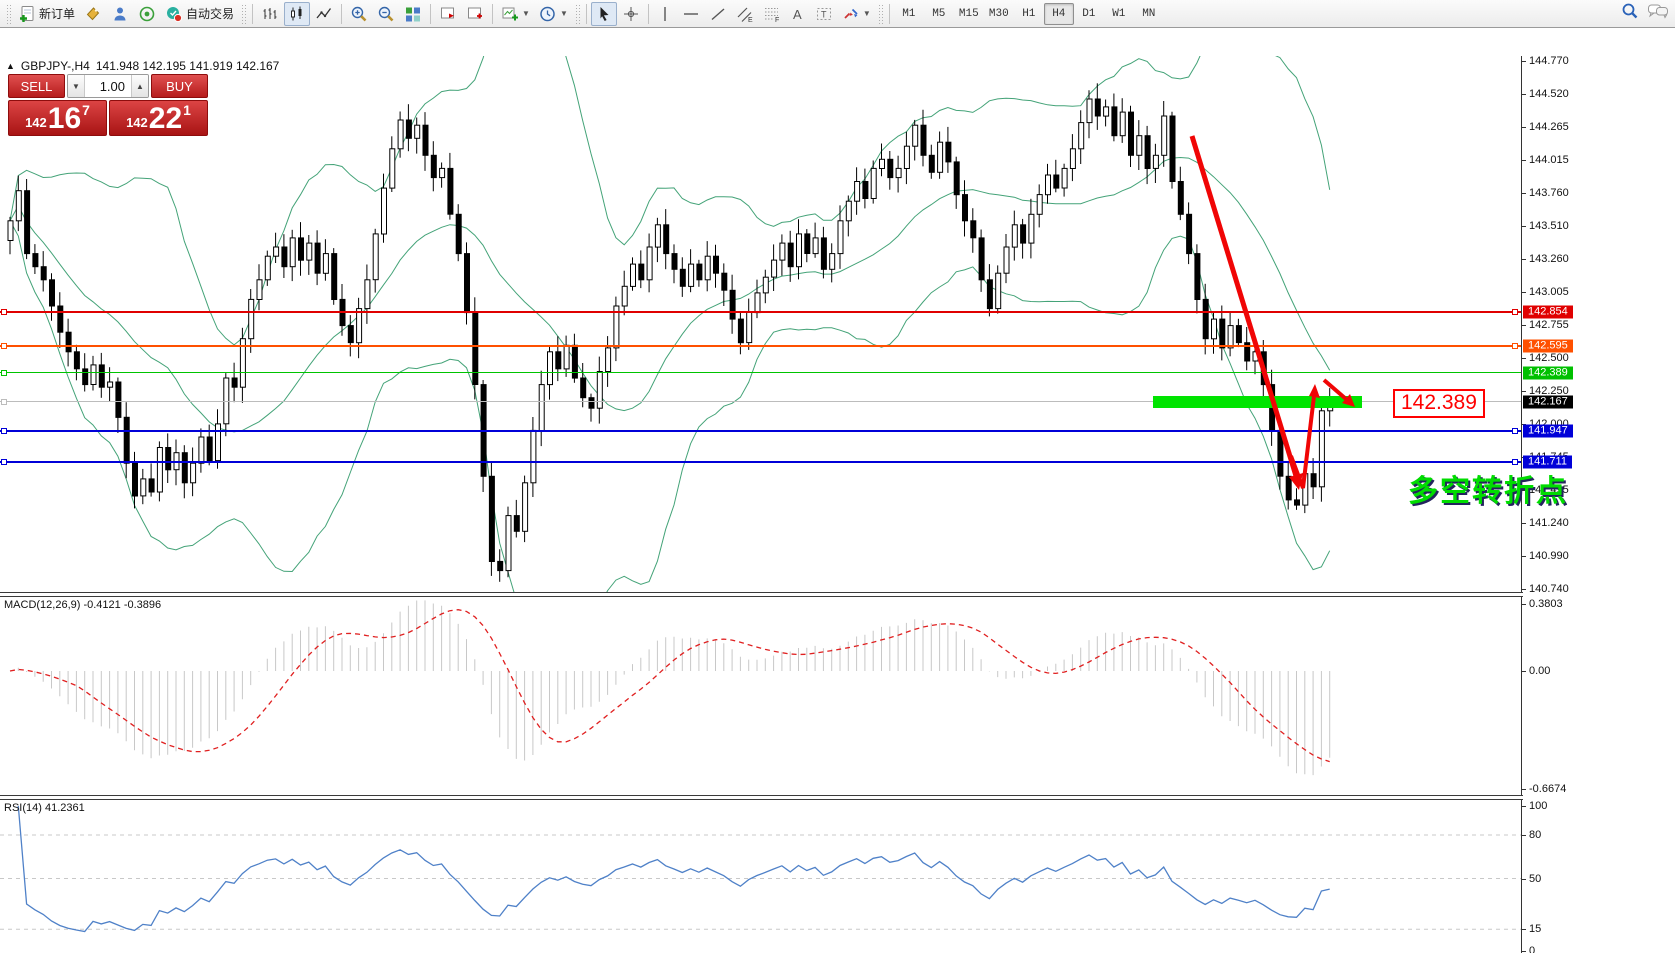 This screenshot has width=1675, height=953. I want to click on text-button: A, so click(798, 14).